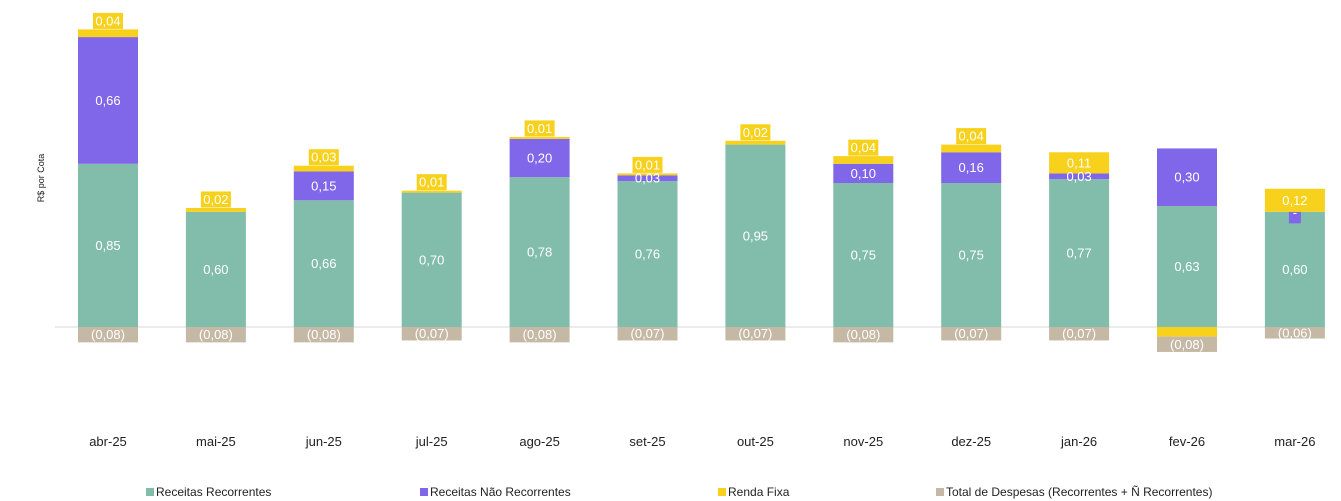  Describe the element at coordinates (647, 441) in the screenshot. I see `x-tick-label-set-25: set-25` at that location.